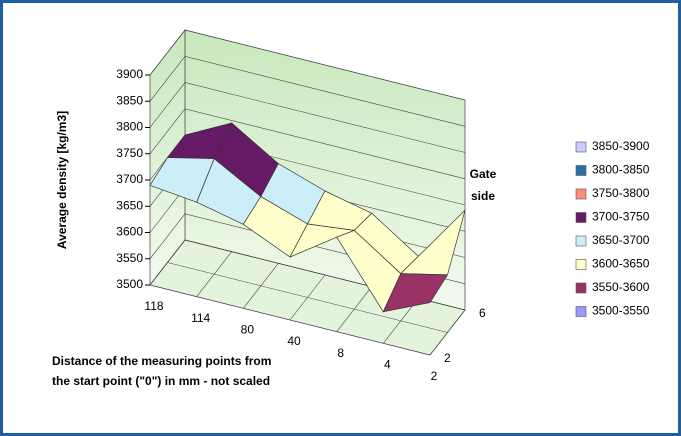 The image size is (681, 436). Describe the element at coordinates (482, 313) in the screenshot. I see `depth-tick-label: 6` at that location.